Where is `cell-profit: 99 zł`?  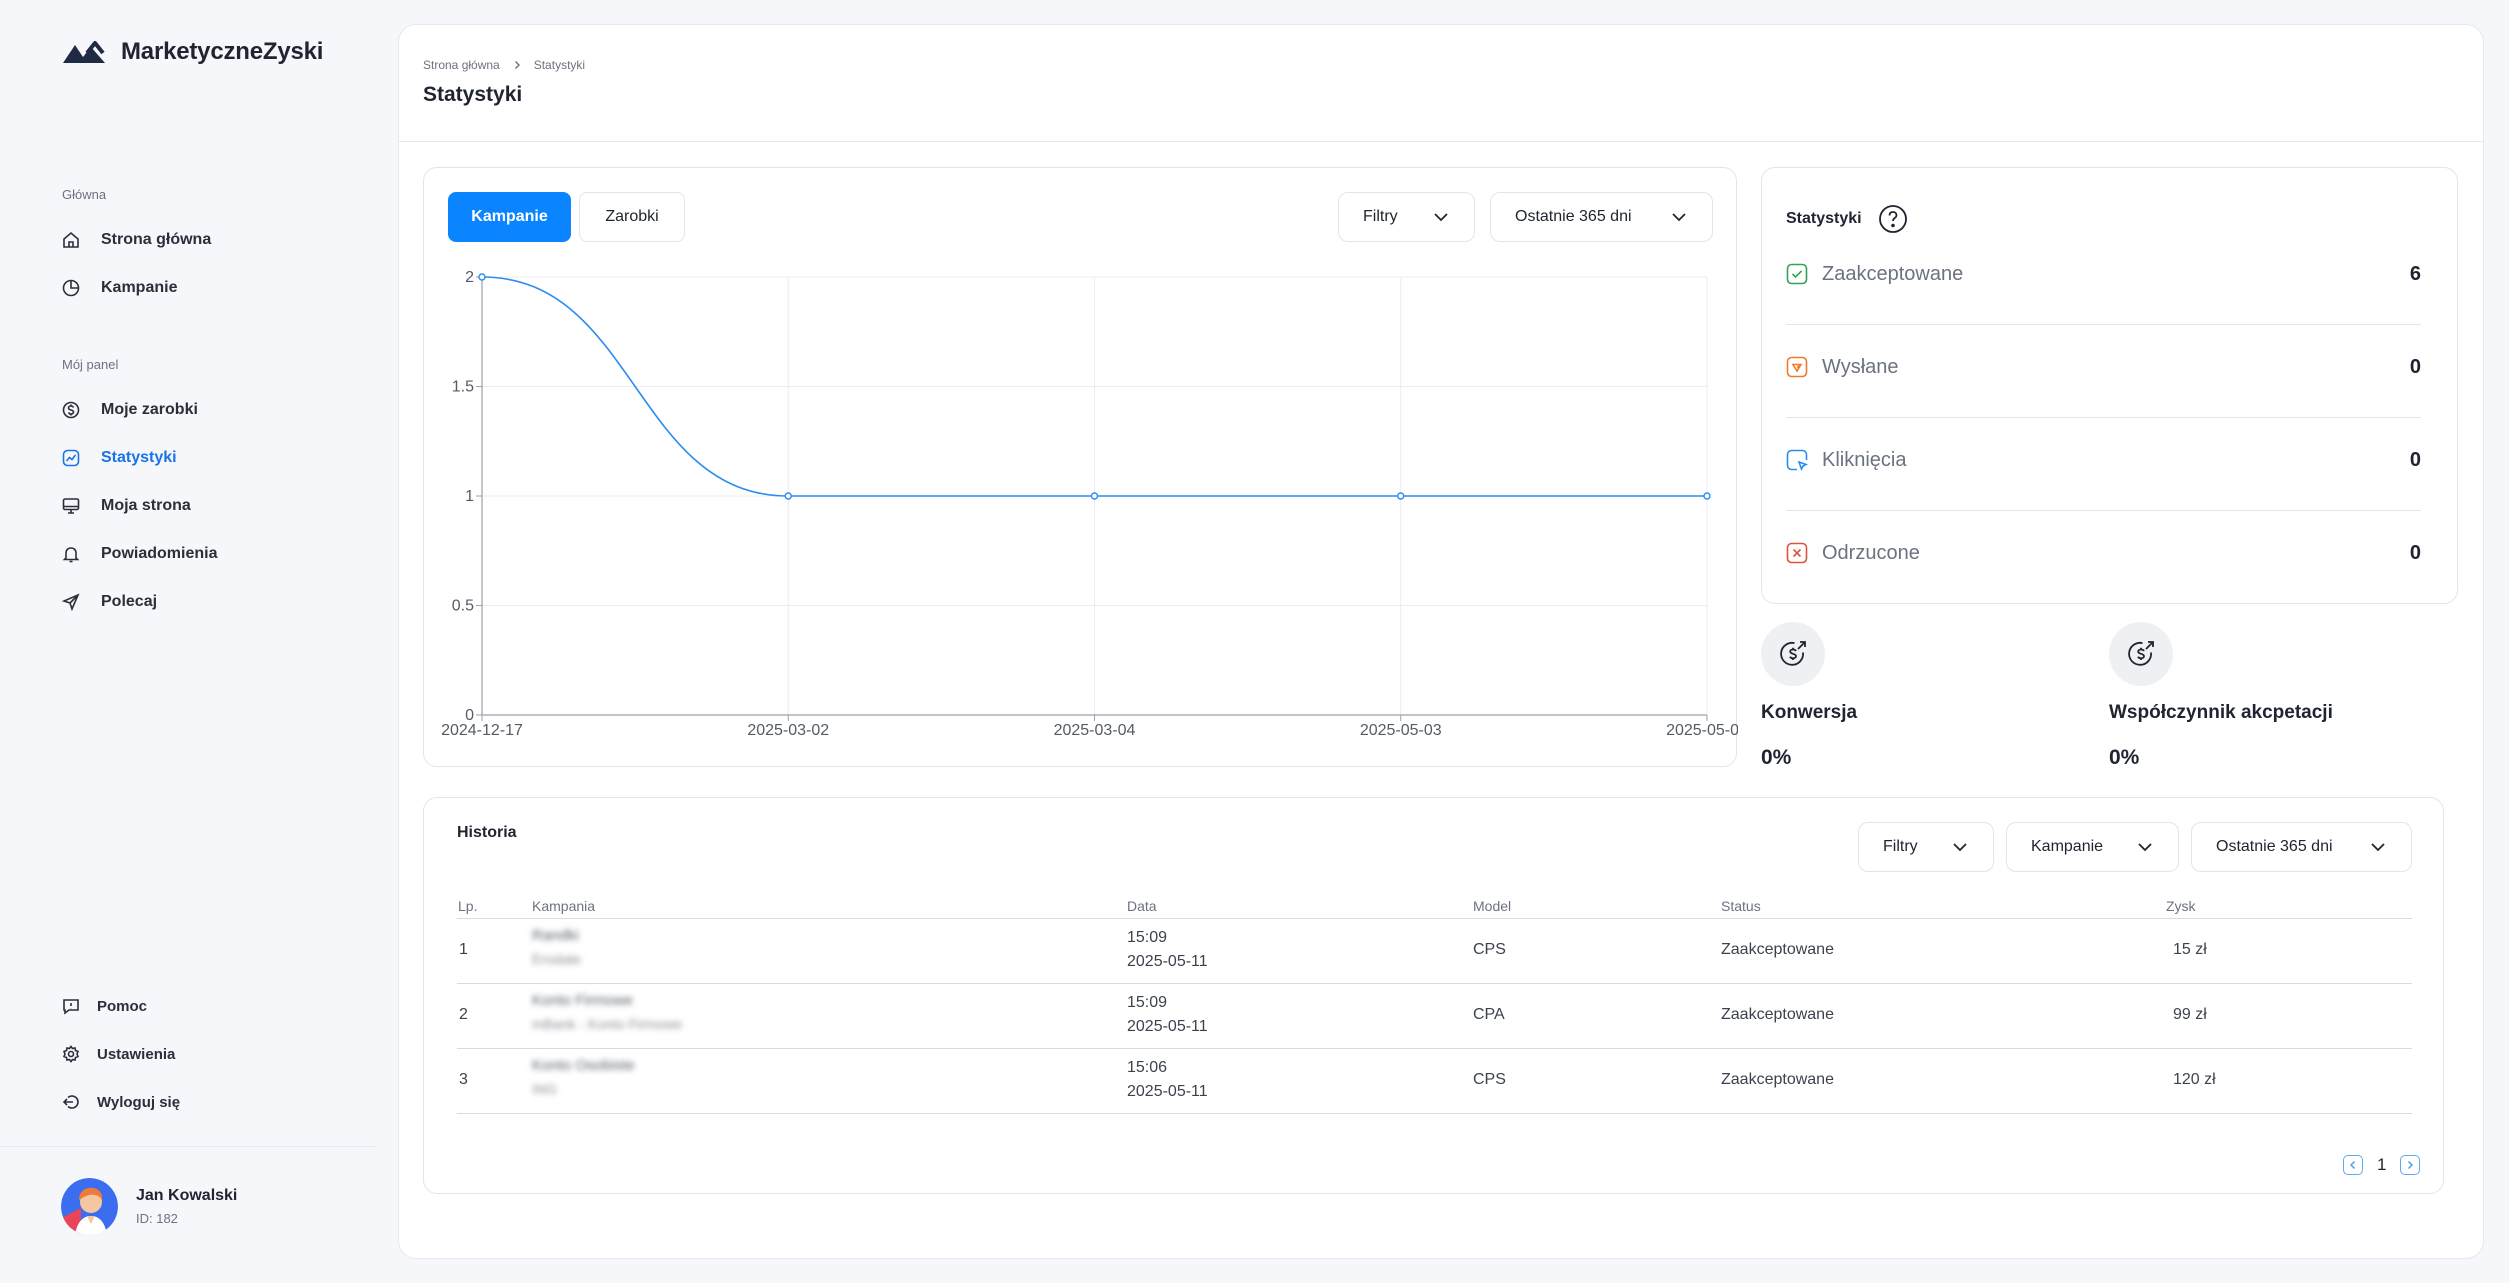
cell-profit: 99 zł is located at coordinates (2190, 1014).